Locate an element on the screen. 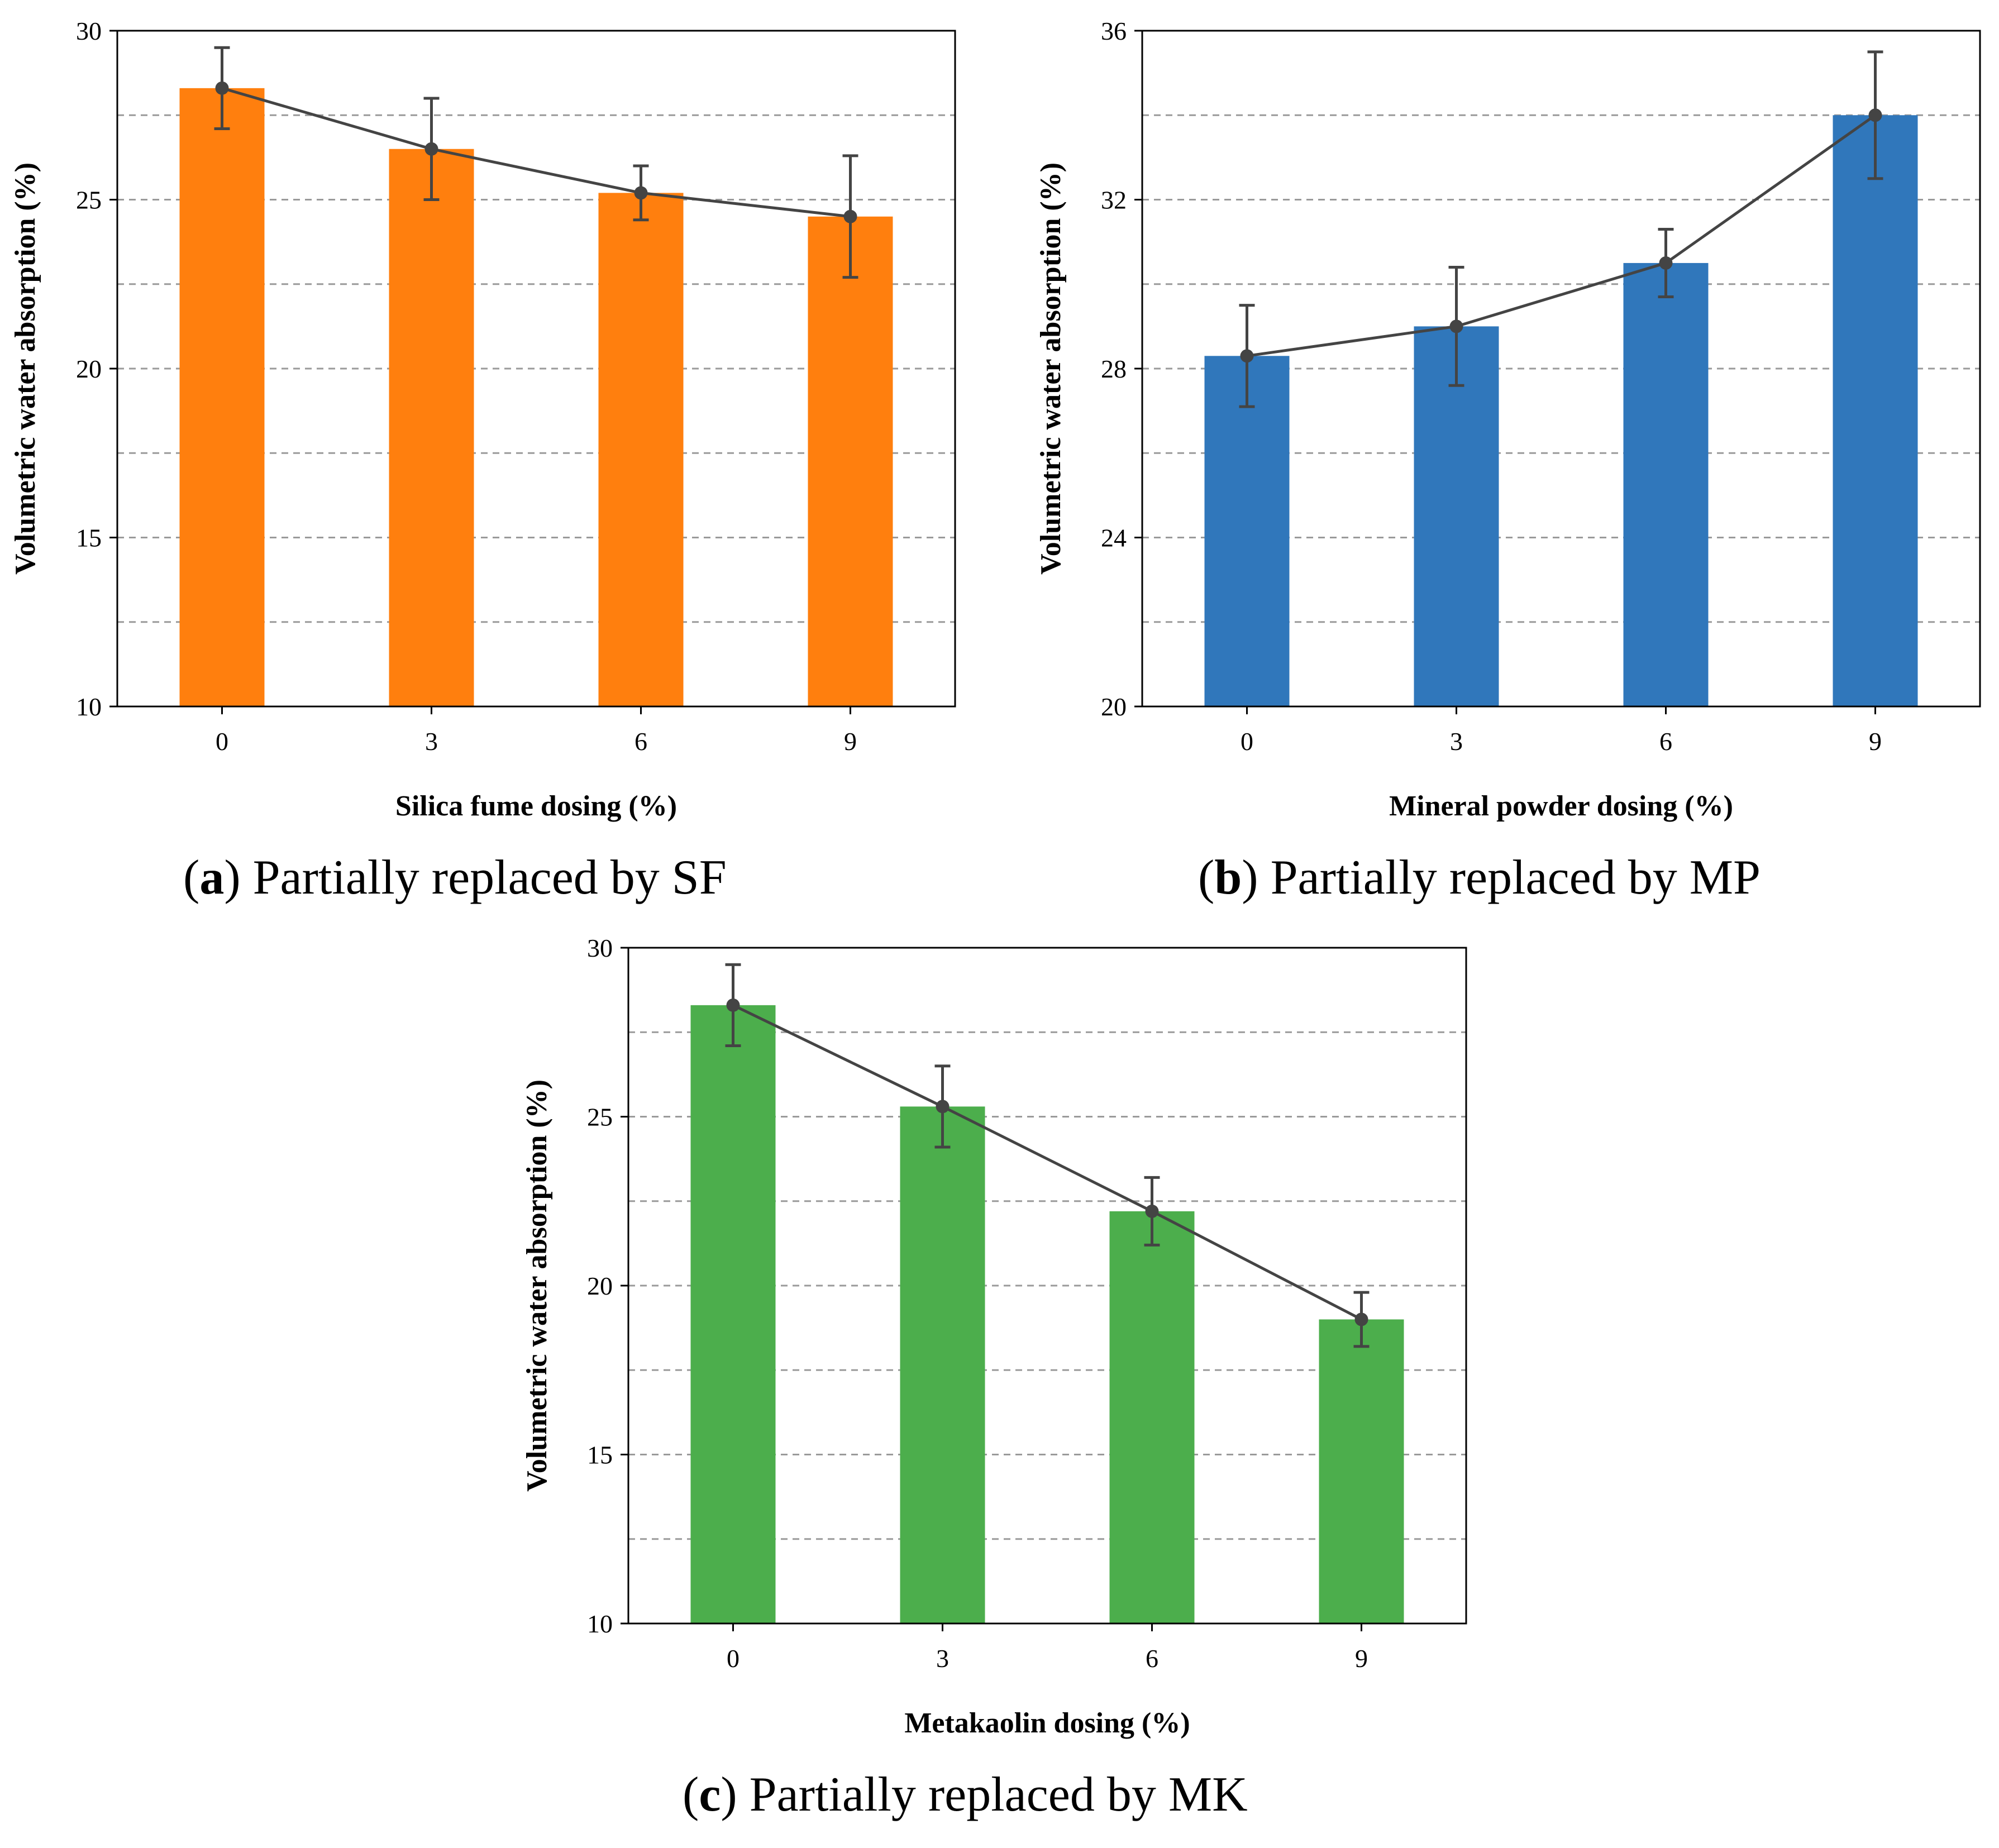 The height and width of the screenshot is (1848, 1999). panel-b-xtick-label-9: 9 is located at coordinates (1875, 741).